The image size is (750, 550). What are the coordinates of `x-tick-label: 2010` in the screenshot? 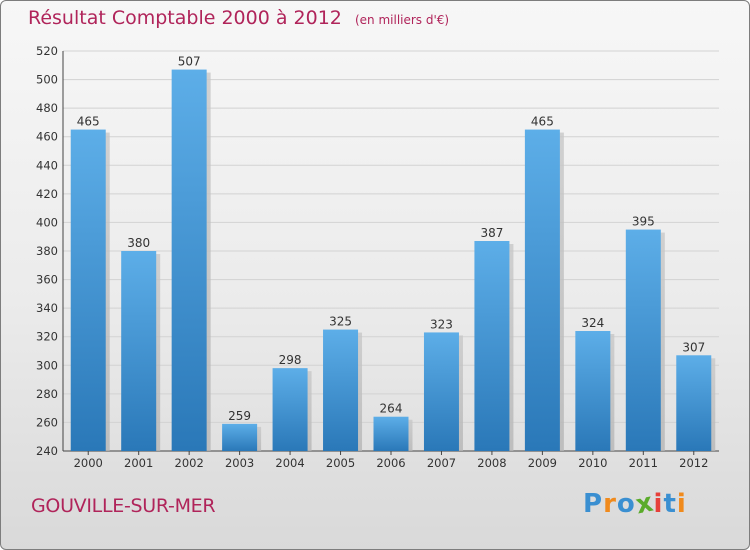 It's located at (592, 463).